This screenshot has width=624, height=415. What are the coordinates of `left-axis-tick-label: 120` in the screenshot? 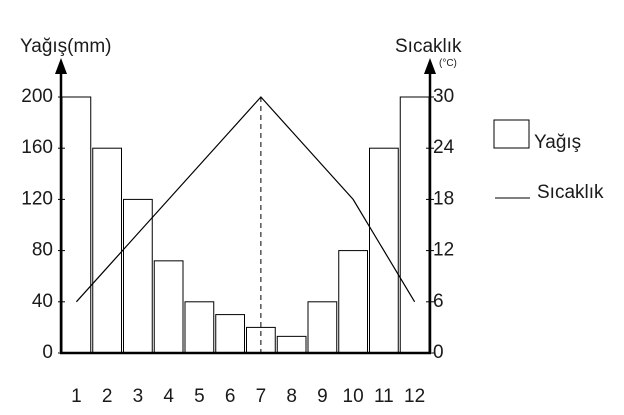 It's located at (37, 198).